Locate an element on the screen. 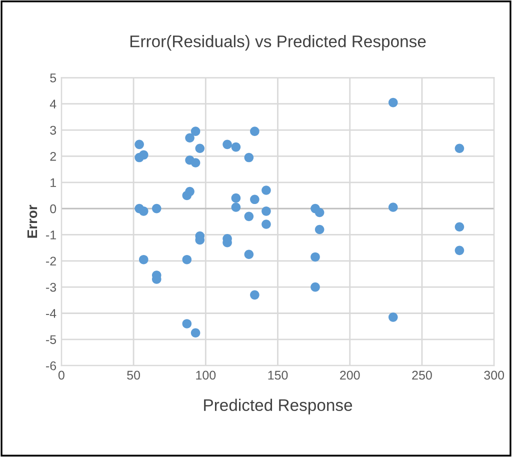 The image size is (512, 457). x-tick-label: 100 is located at coordinates (206, 375).